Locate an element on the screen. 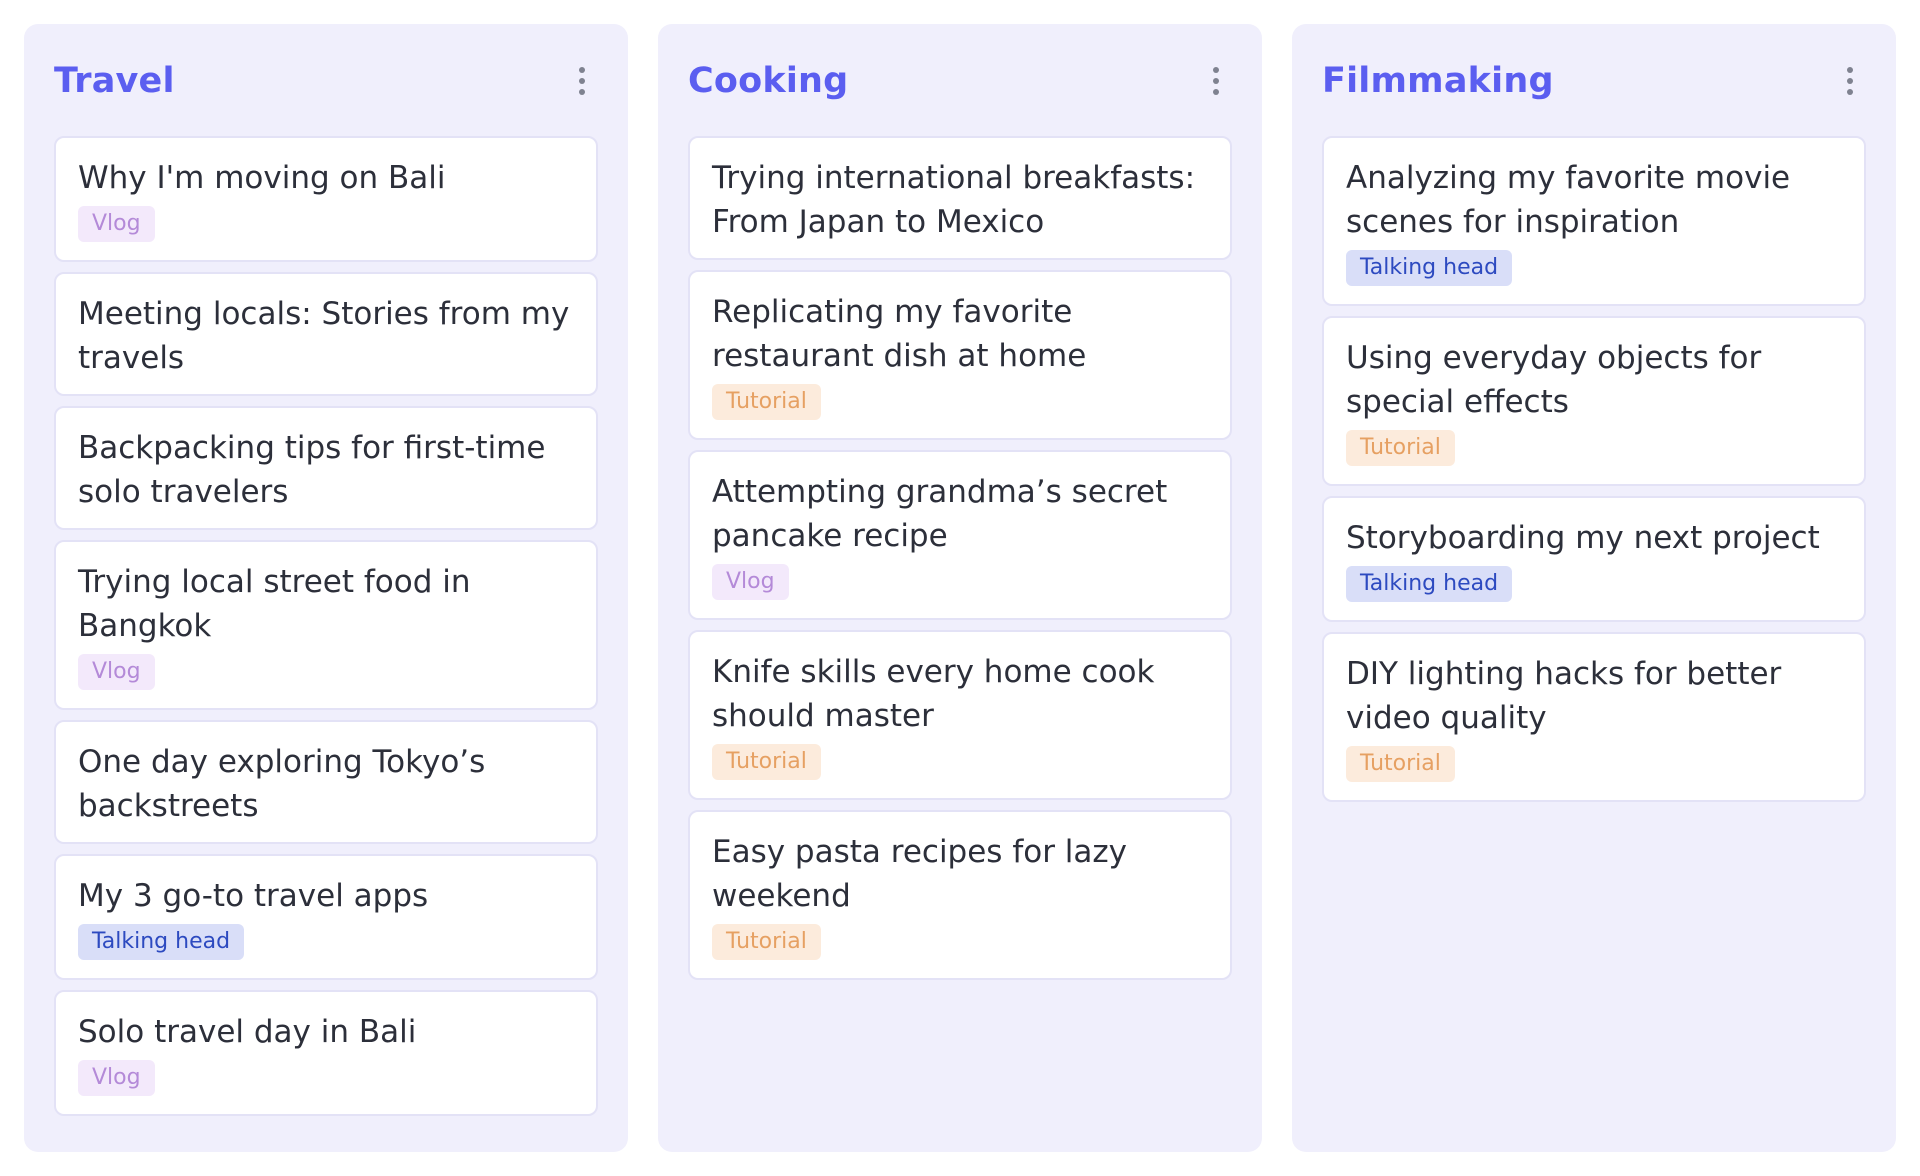 The image size is (1920, 1176). task-card: Why I'm moving on Bali Vlog is located at coordinates (326, 199).